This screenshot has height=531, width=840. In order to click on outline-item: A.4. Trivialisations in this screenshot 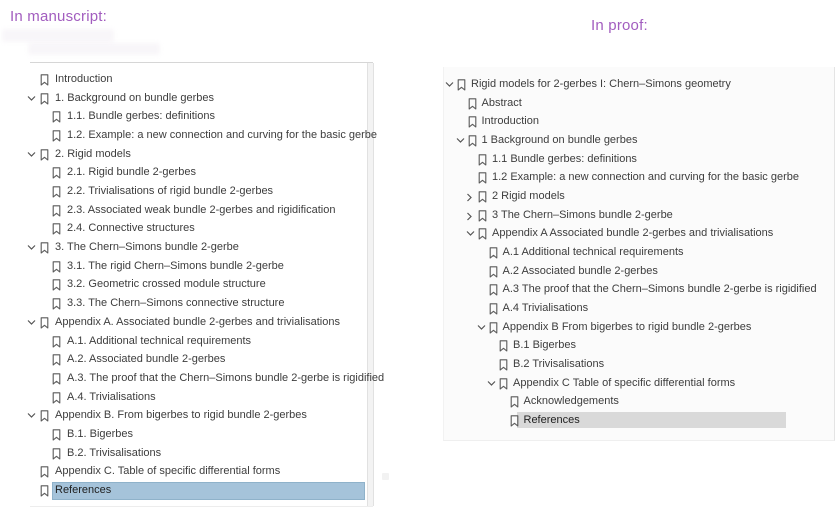, I will do `click(201, 398)`.